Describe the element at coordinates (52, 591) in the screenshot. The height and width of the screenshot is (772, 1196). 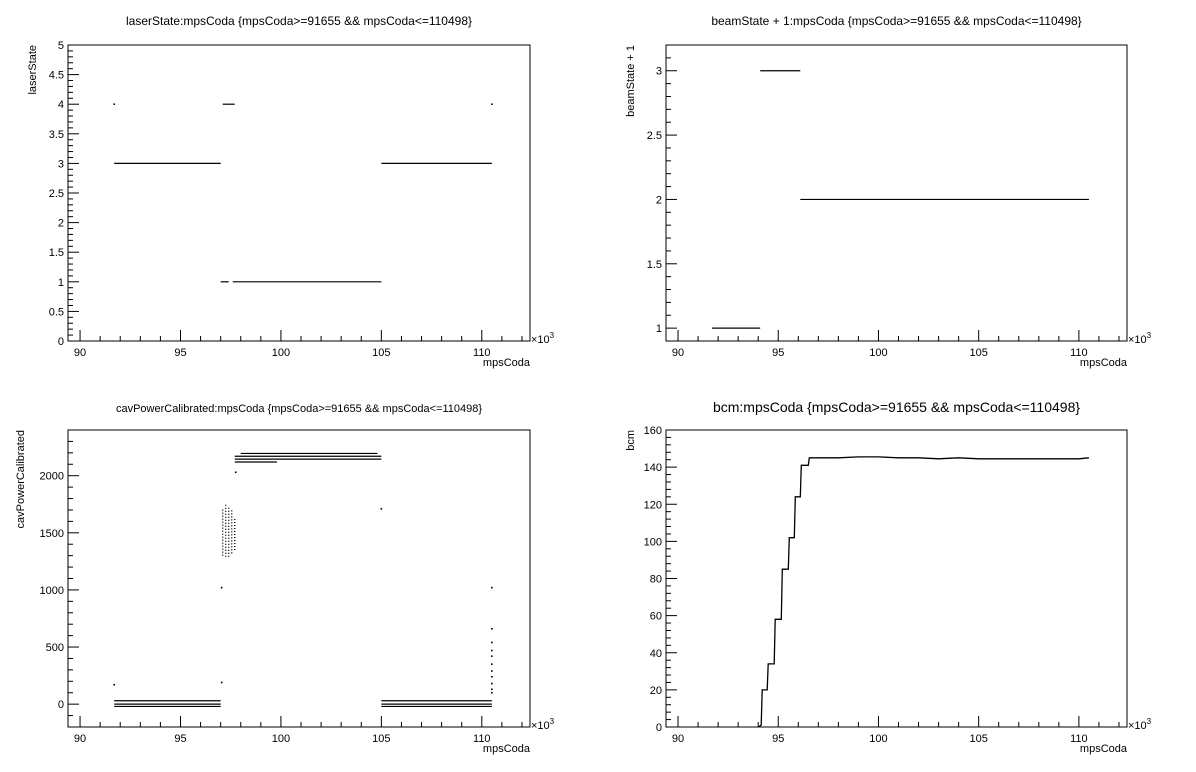
I see `y-tick-label: 1000` at that location.